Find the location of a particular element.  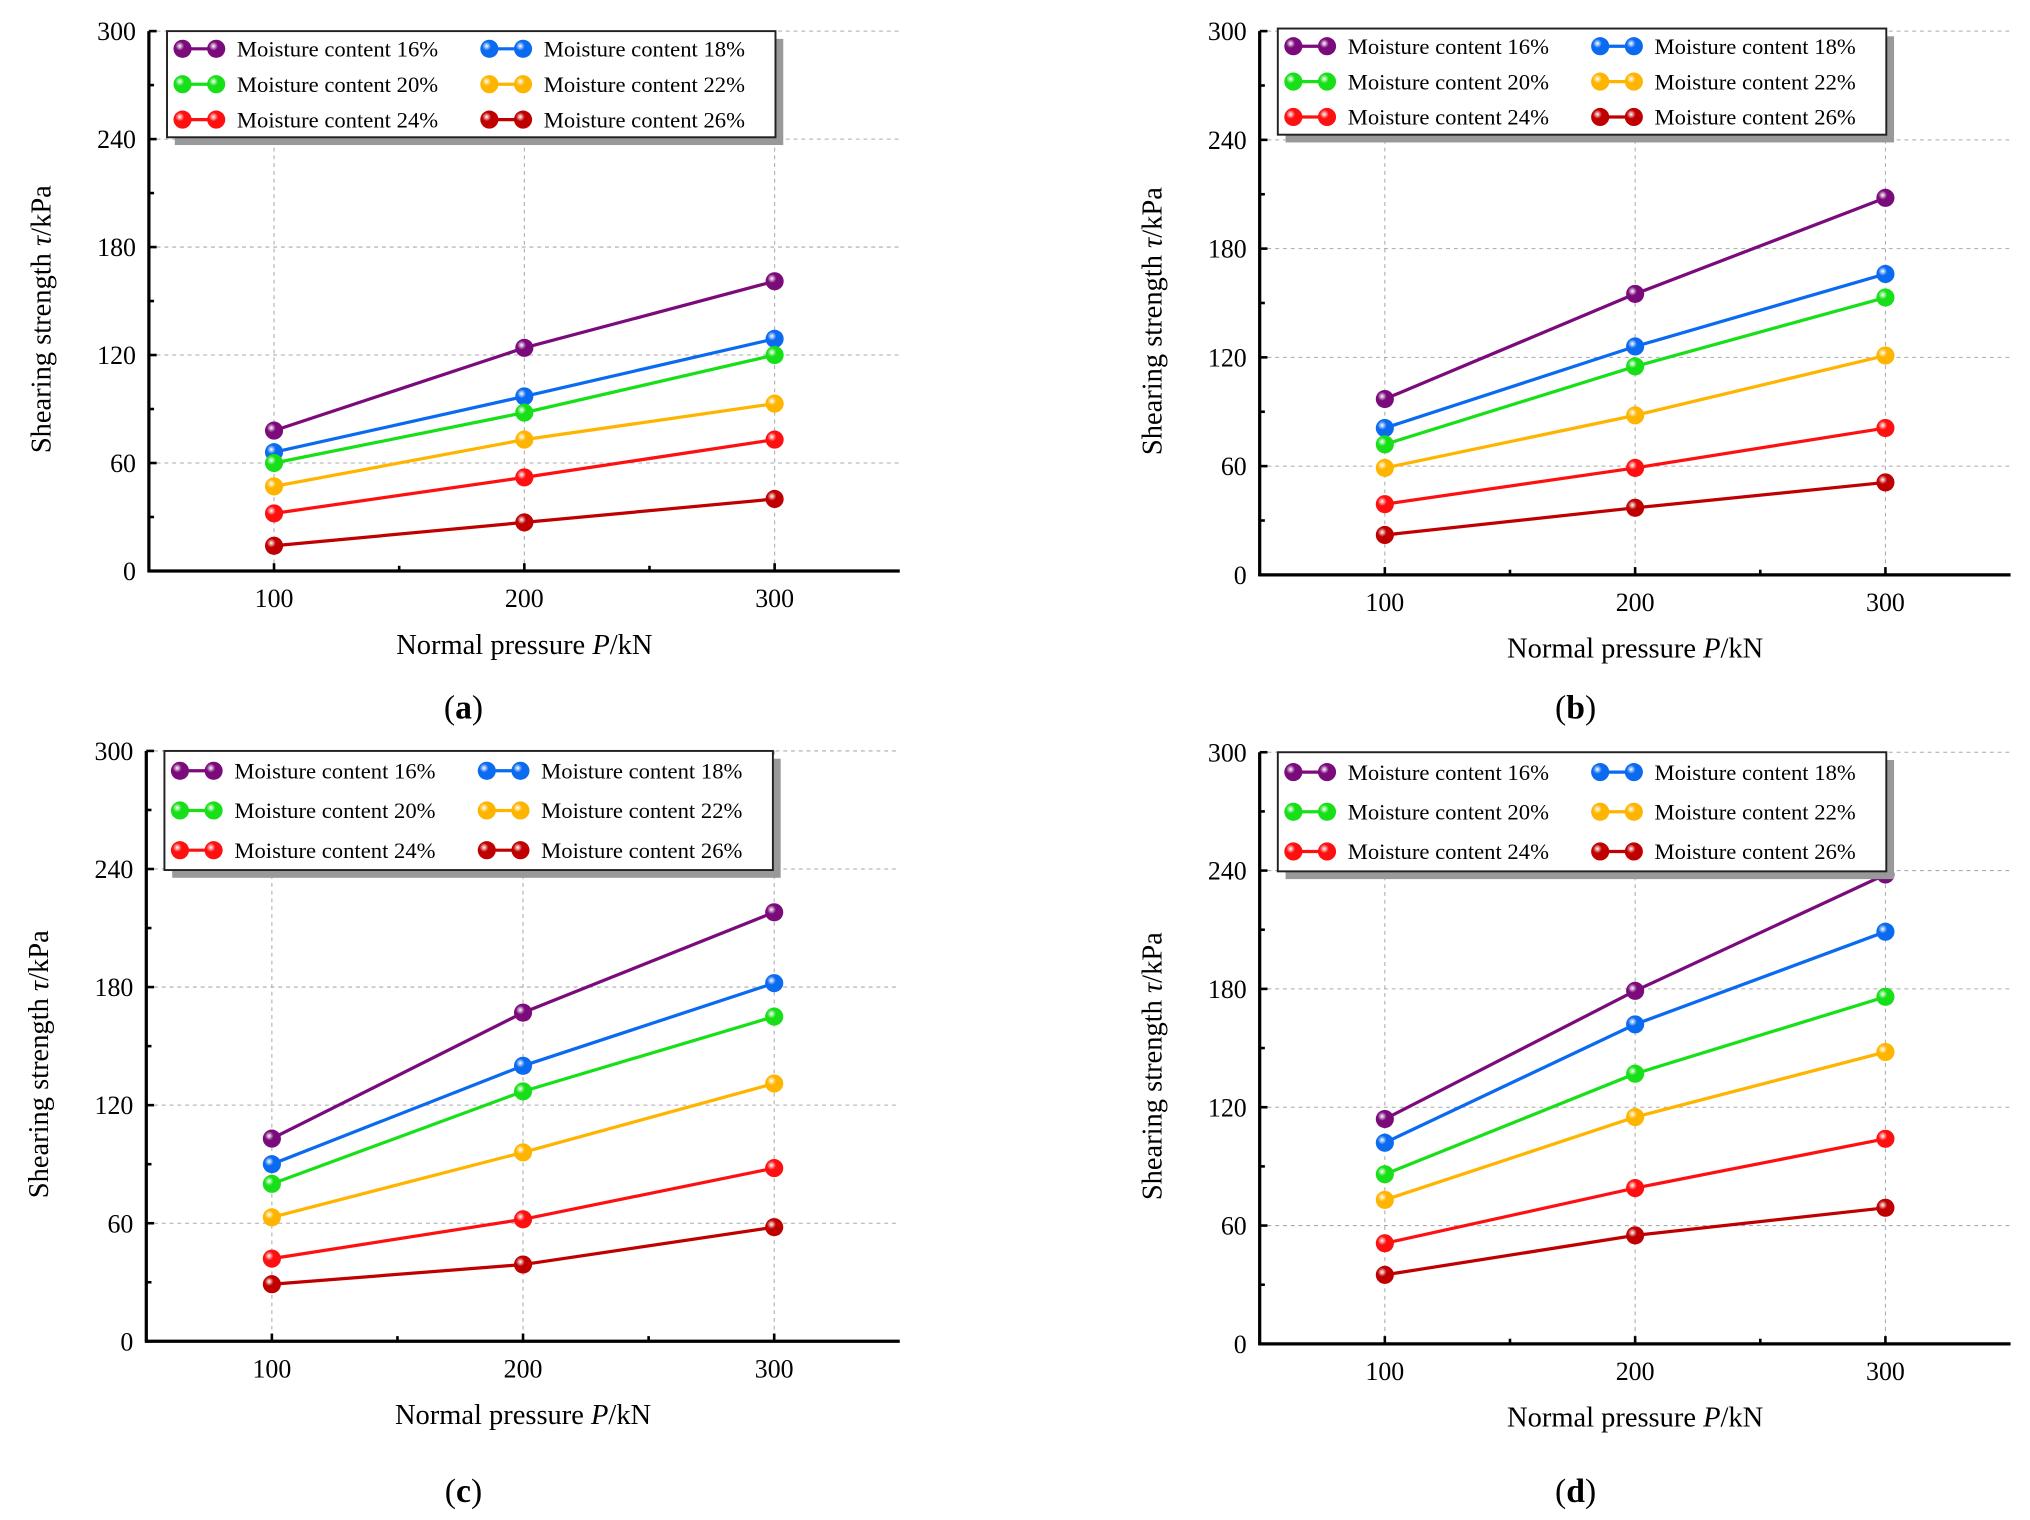

legend-item: Moisture content 24% is located at coordinates (1416, 117).